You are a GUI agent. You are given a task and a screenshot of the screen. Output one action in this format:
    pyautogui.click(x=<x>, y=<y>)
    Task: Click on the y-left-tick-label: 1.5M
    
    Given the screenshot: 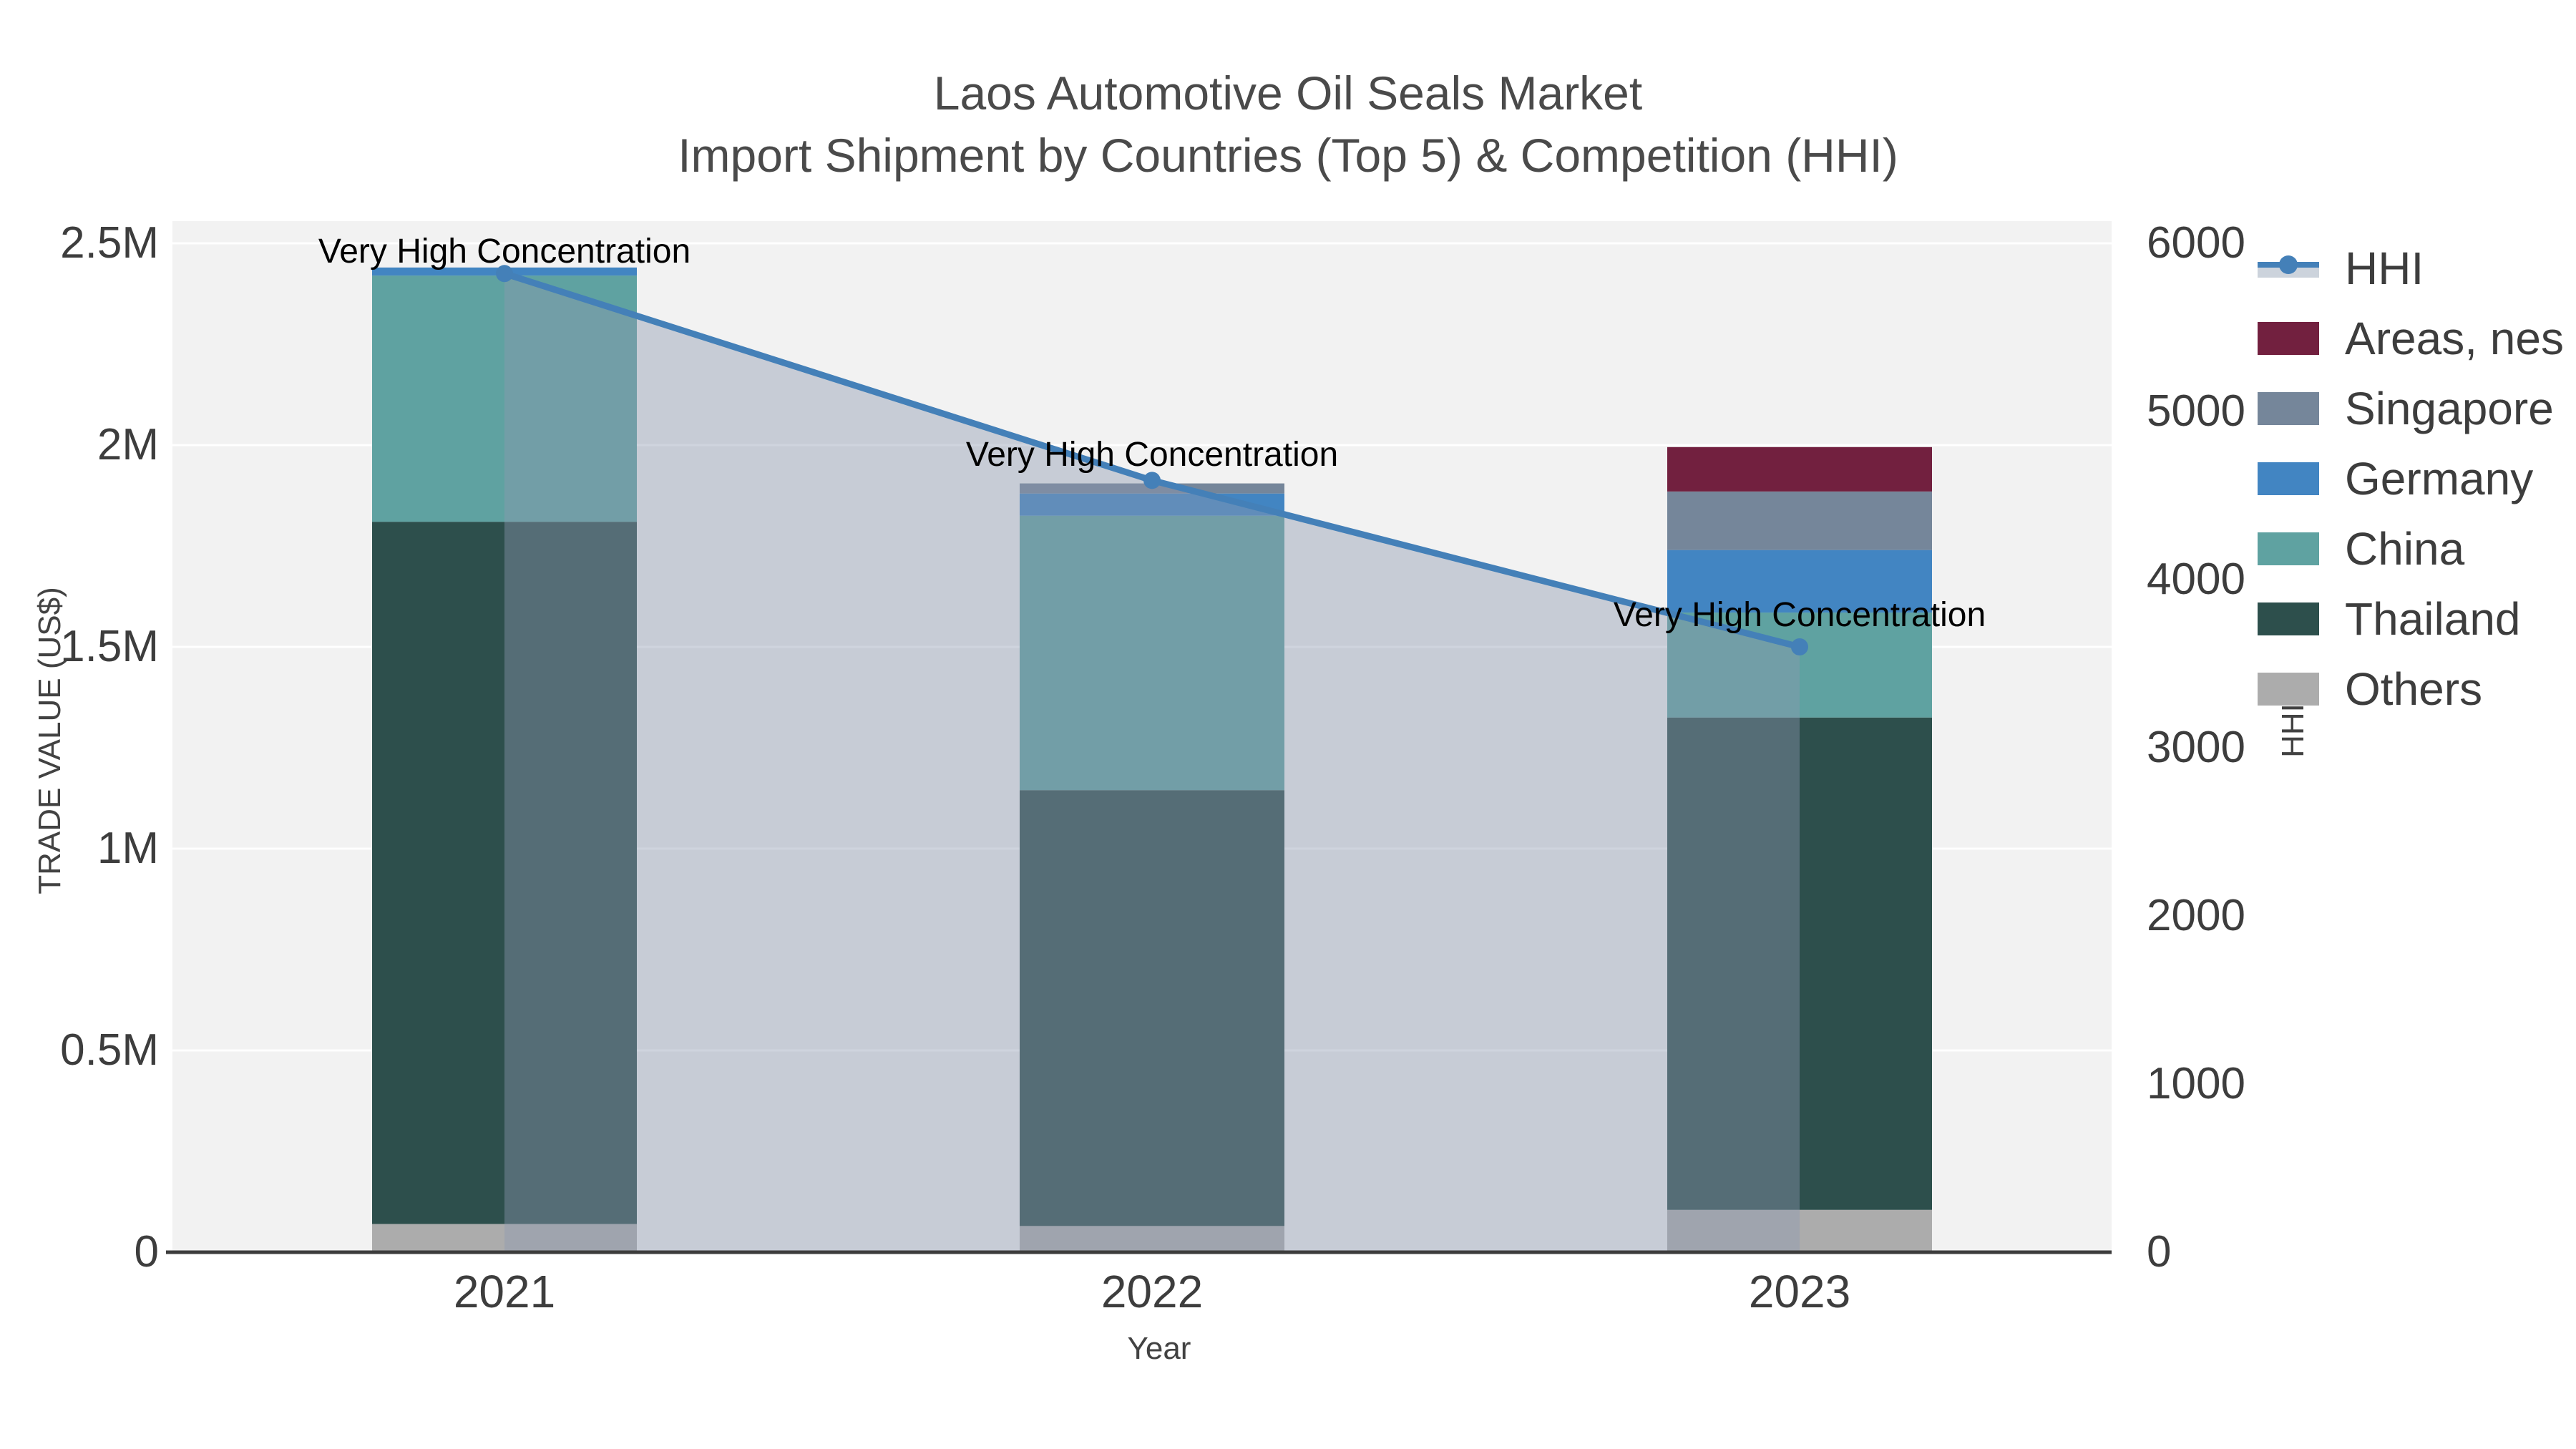 What is the action you would take?
    pyautogui.click(x=109, y=646)
    